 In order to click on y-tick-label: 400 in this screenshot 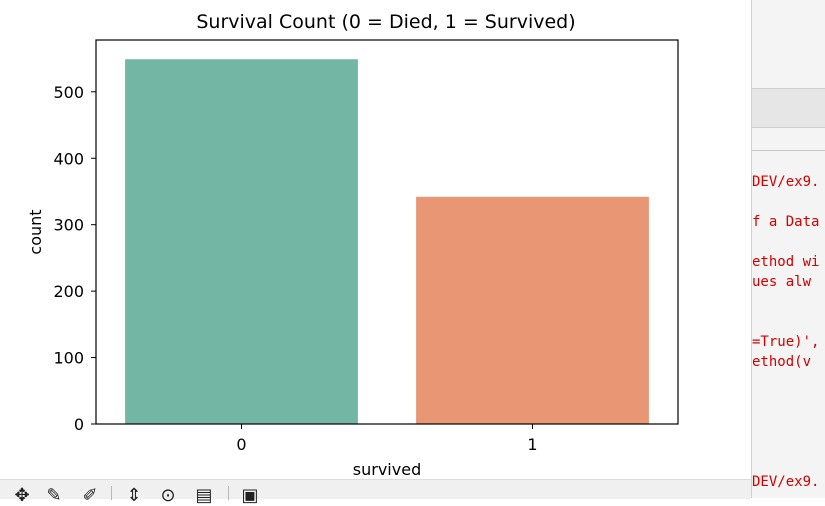, I will do `click(68, 158)`.